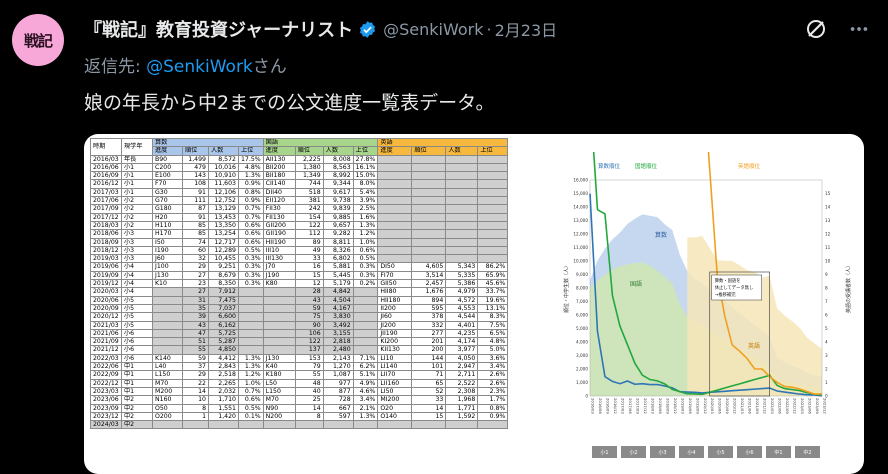 This screenshot has width=888, height=474. What do you see at coordinates (826, 382) in the screenshot?
I see `y-tick-right: 1` at bounding box center [826, 382].